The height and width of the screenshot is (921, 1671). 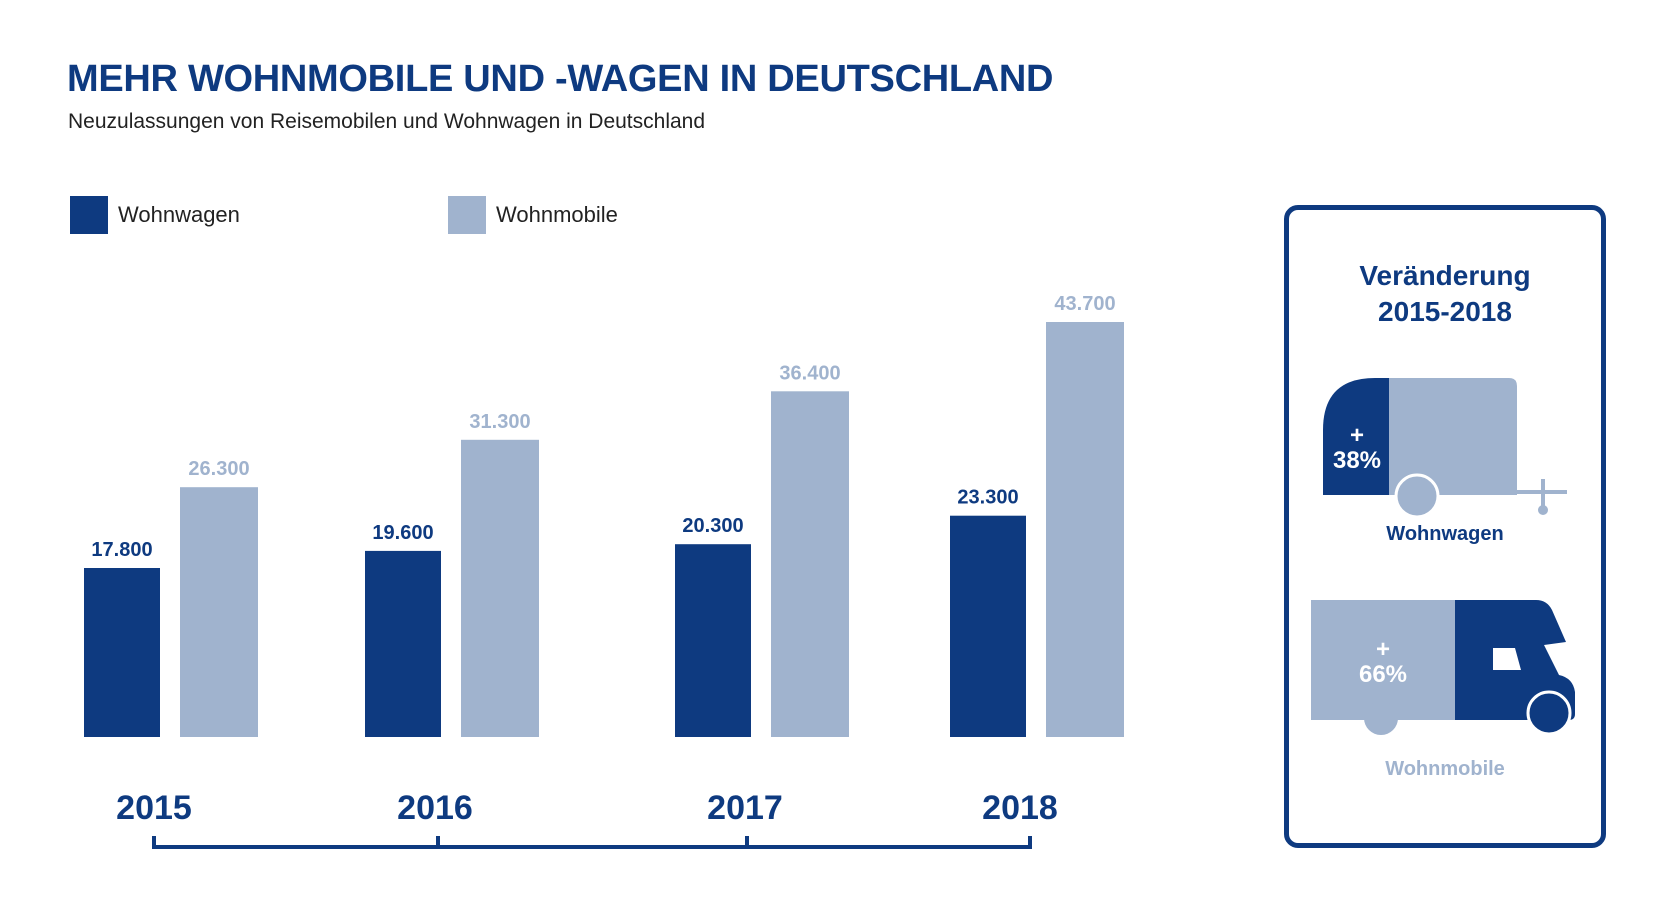 What do you see at coordinates (587, 819) in the screenshot?
I see `year-timeline: 2015 2016 2017 2018` at bounding box center [587, 819].